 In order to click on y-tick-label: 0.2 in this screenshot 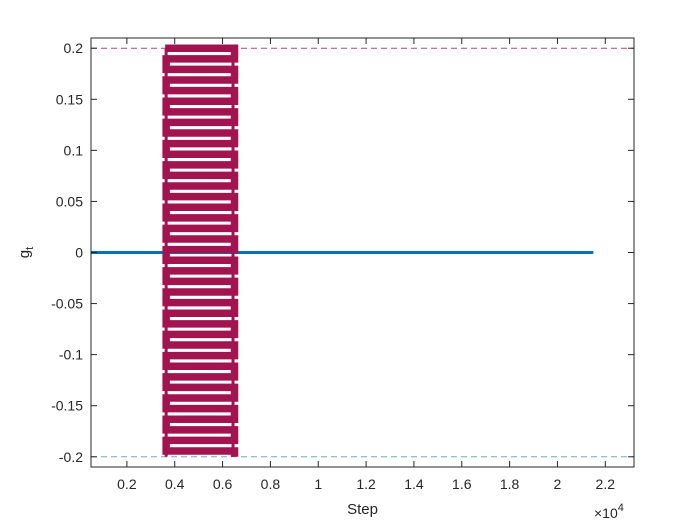, I will do `click(74, 48)`.